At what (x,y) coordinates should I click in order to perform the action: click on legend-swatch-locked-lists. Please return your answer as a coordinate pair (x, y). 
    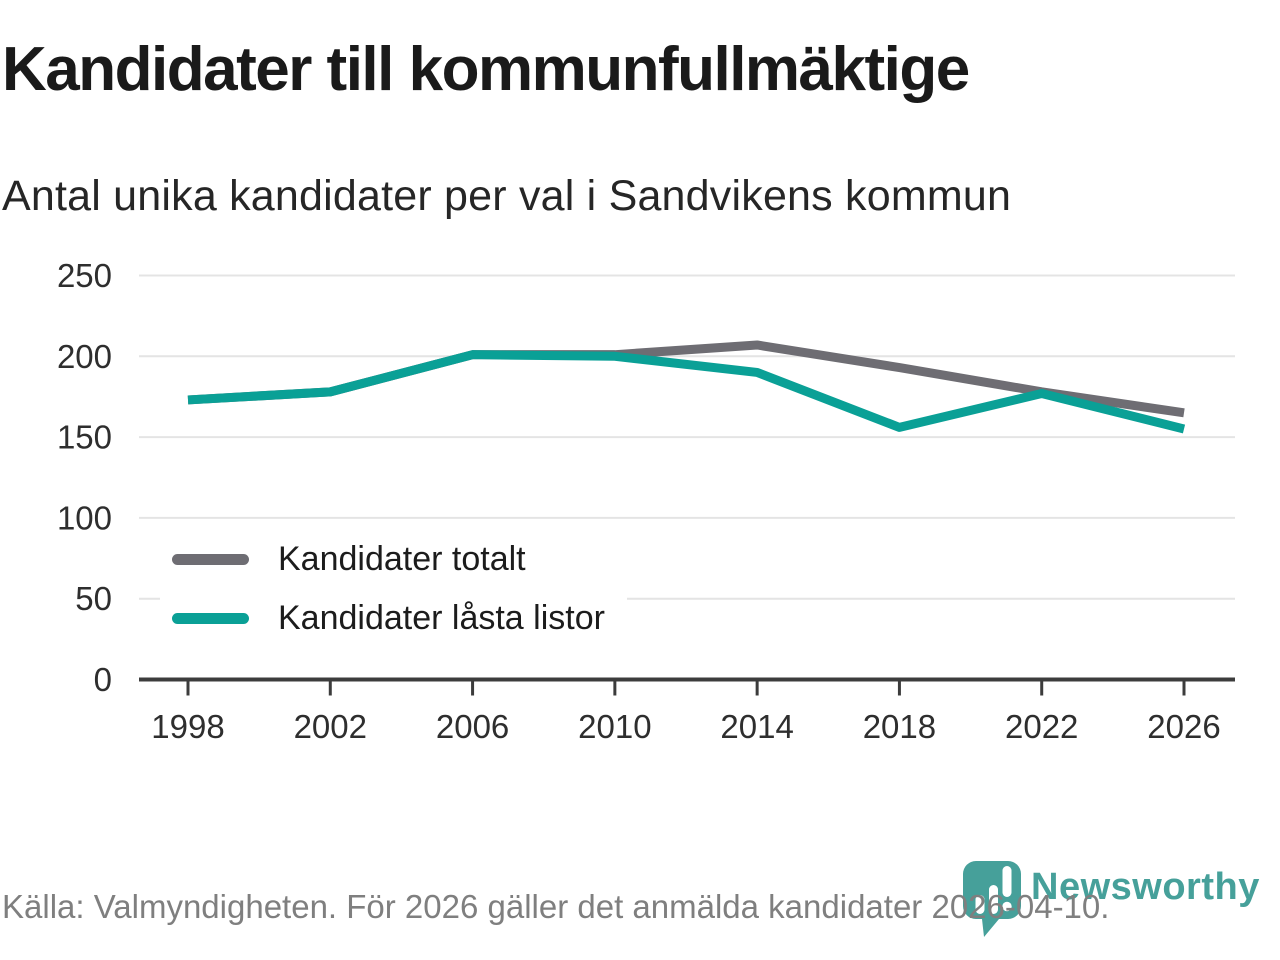
    Looking at the image, I should click on (210, 618).